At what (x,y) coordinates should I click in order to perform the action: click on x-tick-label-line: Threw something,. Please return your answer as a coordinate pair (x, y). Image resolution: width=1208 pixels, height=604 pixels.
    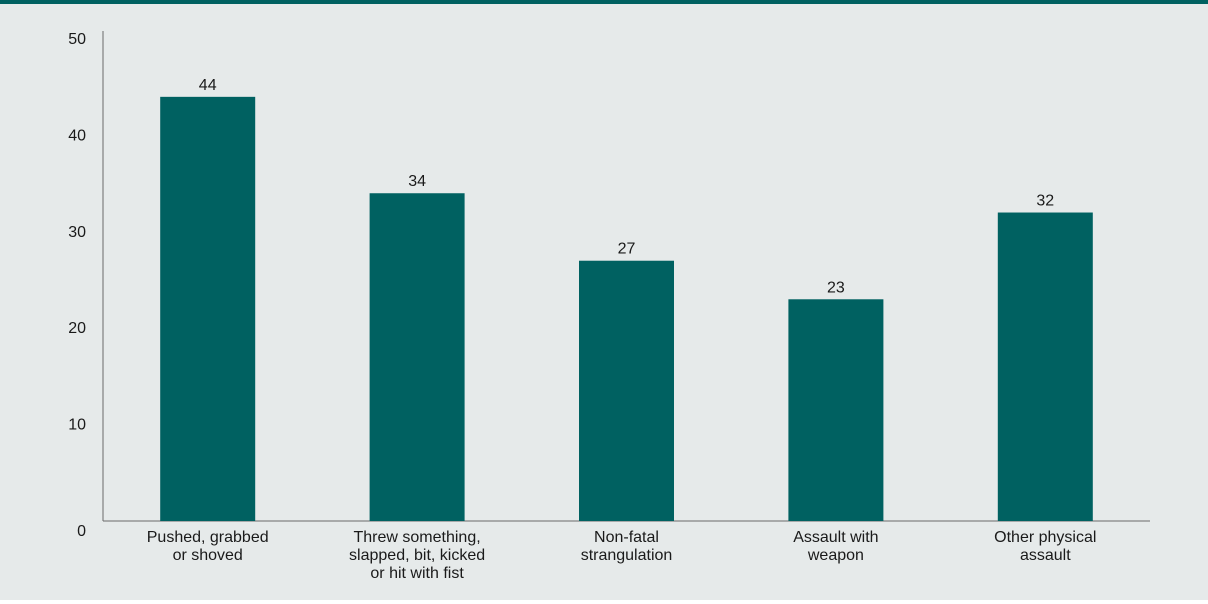
    Looking at the image, I should click on (417, 537).